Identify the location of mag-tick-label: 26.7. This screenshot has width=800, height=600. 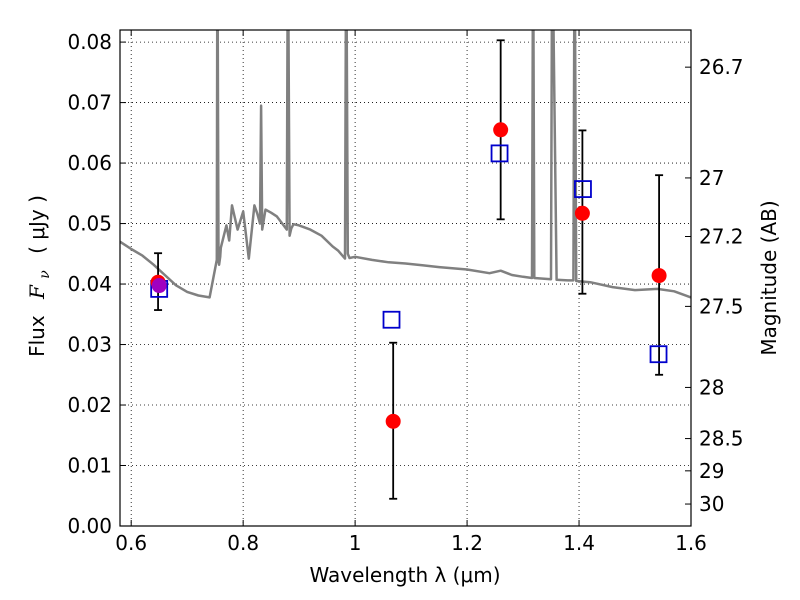
(721, 67).